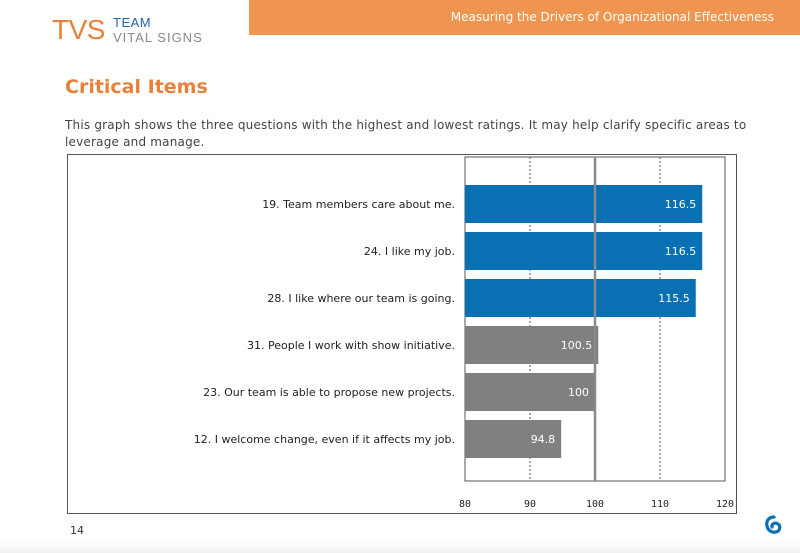  What do you see at coordinates (409, 251) in the screenshot?
I see `category-label: 24. I like my job.` at bounding box center [409, 251].